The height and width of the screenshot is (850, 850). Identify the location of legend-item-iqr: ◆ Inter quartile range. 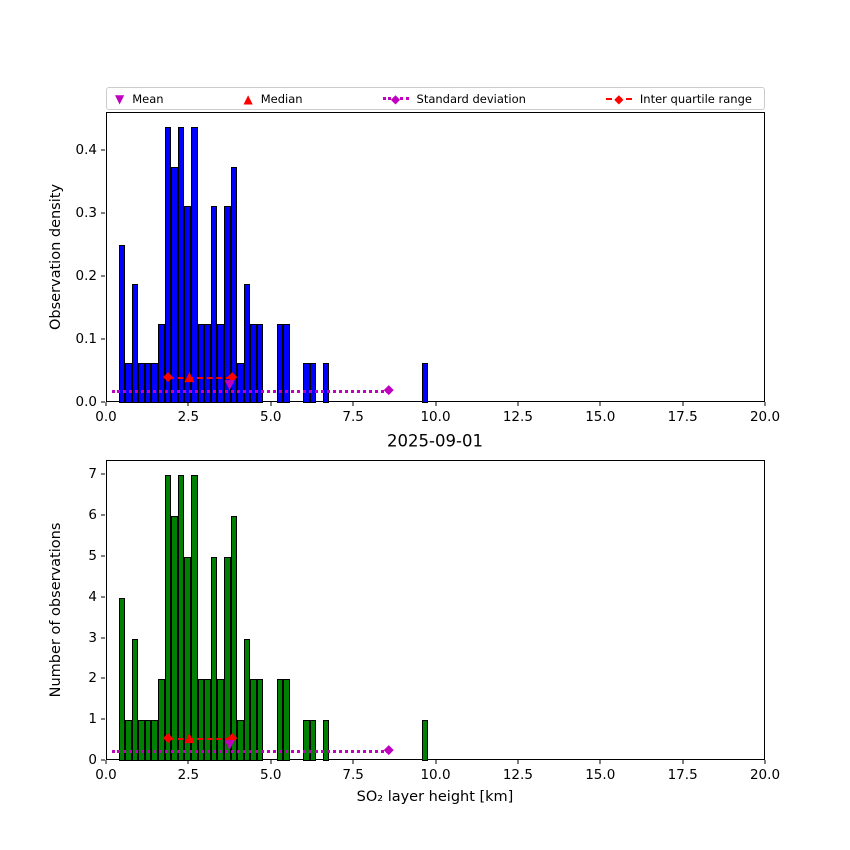
(678, 98).